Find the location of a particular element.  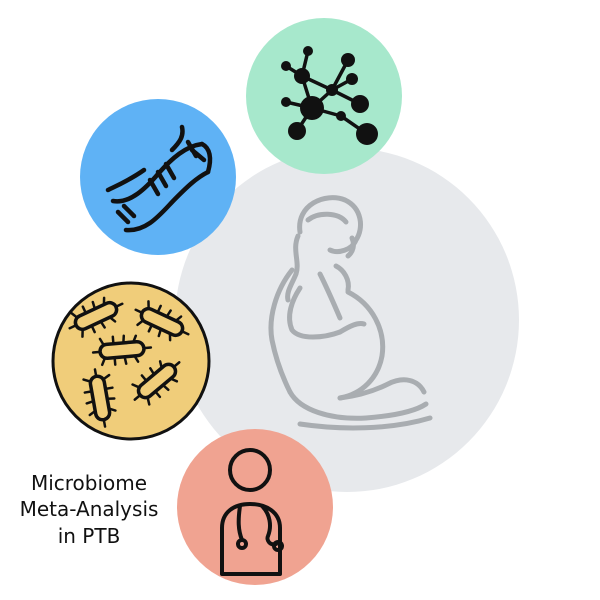

clinician-stethoscope-icon is located at coordinates (252, 512).